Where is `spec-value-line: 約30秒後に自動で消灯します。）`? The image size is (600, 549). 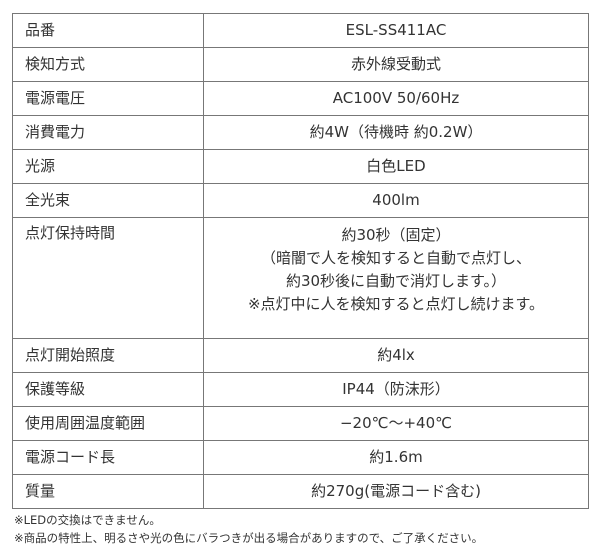
spec-value-line: 約30秒後に自動で消灯します。） is located at coordinates (396, 281).